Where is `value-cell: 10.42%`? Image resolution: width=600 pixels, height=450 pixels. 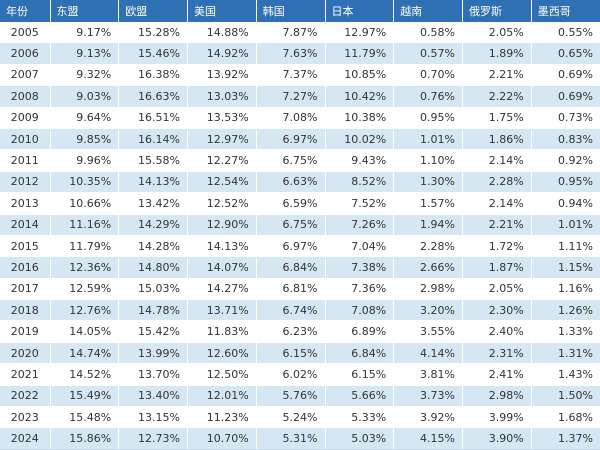 value-cell: 10.42% is located at coordinates (360, 96).